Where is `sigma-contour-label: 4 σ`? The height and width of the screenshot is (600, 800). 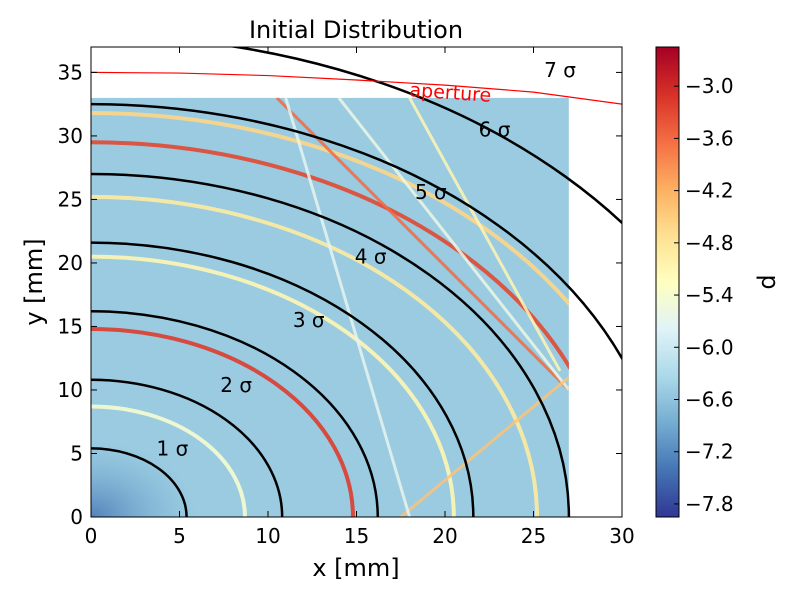
sigma-contour-label: 4 σ is located at coordinates (371, 257).